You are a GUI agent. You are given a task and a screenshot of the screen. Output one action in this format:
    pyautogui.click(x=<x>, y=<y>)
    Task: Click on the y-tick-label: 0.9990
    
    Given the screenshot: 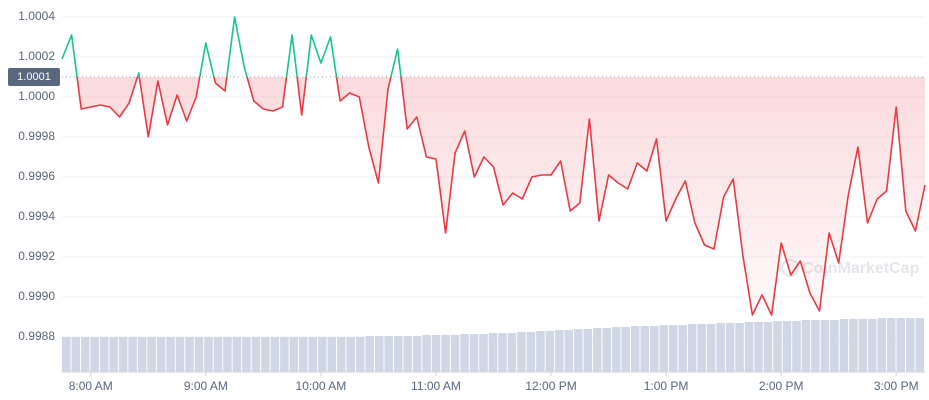 What is the action you would take?
    pyautogui.click(x=36, y=296)
    